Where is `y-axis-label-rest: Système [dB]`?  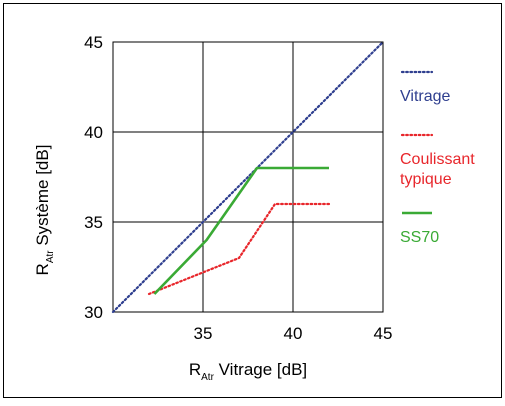
y-axis-label-rest: Système [dB] is located at coordinates (42, 198).